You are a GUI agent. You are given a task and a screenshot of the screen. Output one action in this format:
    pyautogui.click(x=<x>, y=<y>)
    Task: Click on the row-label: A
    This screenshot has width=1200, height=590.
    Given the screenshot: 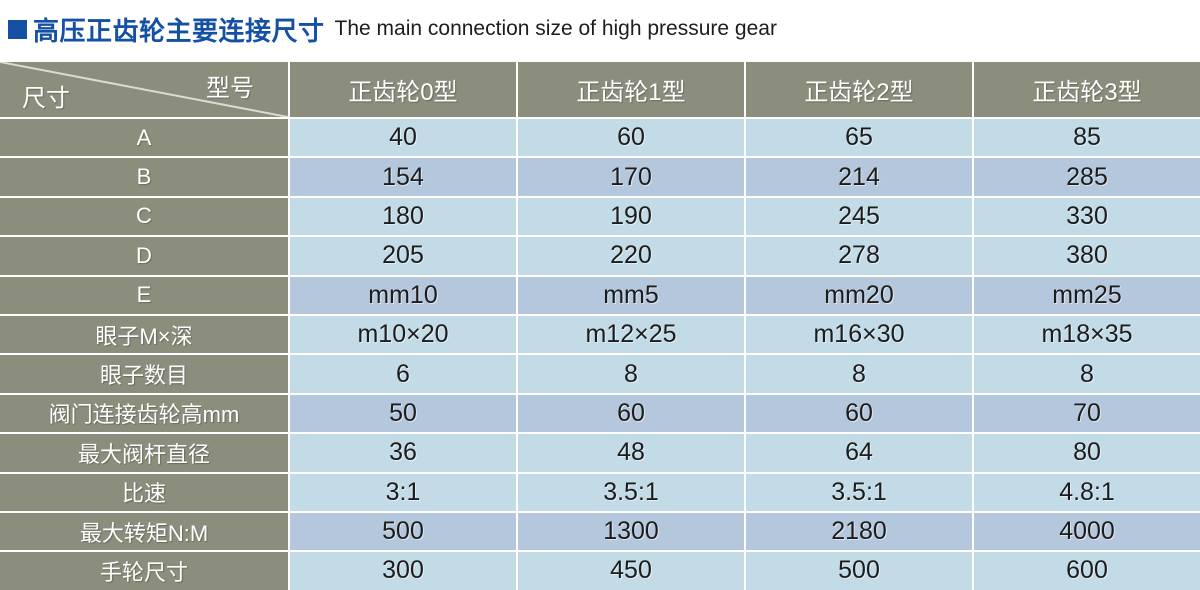 What is the action you would take?
    pyautogui.click(x=144, y=138)
    